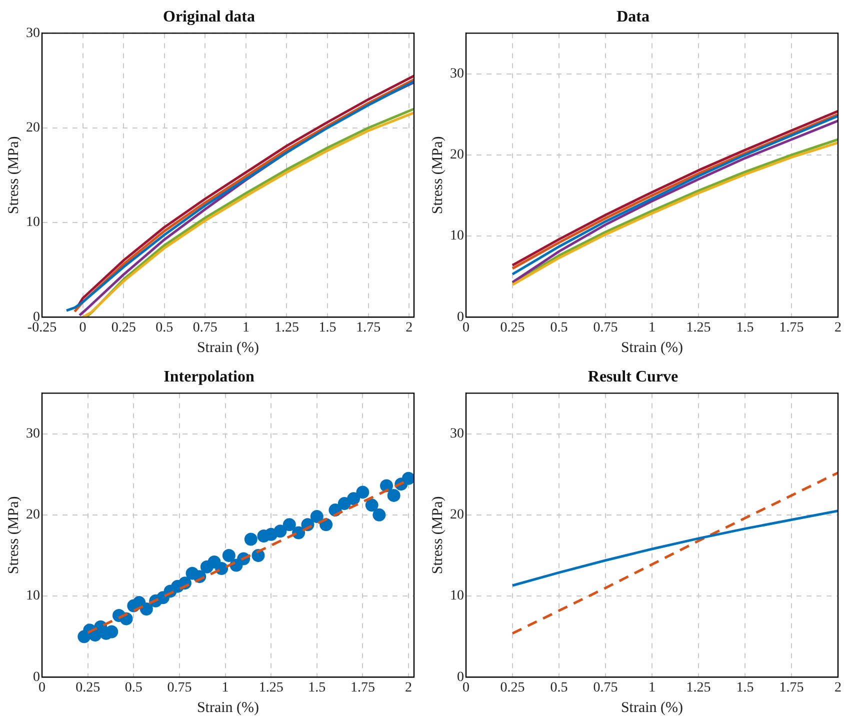 Image resolution: width=848 pixels, height=720 pixels. What do you see at coordinates (633, 377) in the screenshot?
I see `chart-title: Result Curve` at bounding box center [633, 377].